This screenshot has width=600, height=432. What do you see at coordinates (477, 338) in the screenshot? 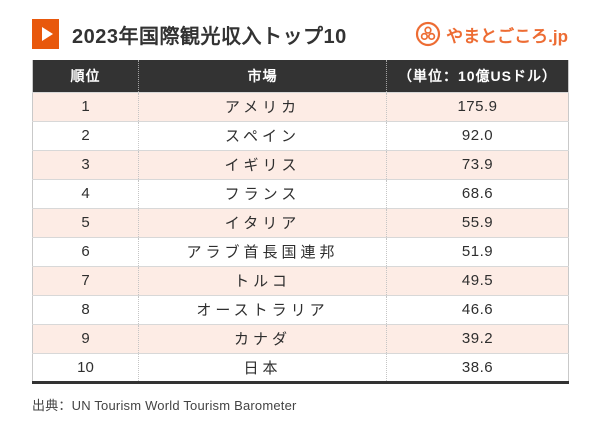
I see `value-cell: 39.2` at bounding box center [477, 338].